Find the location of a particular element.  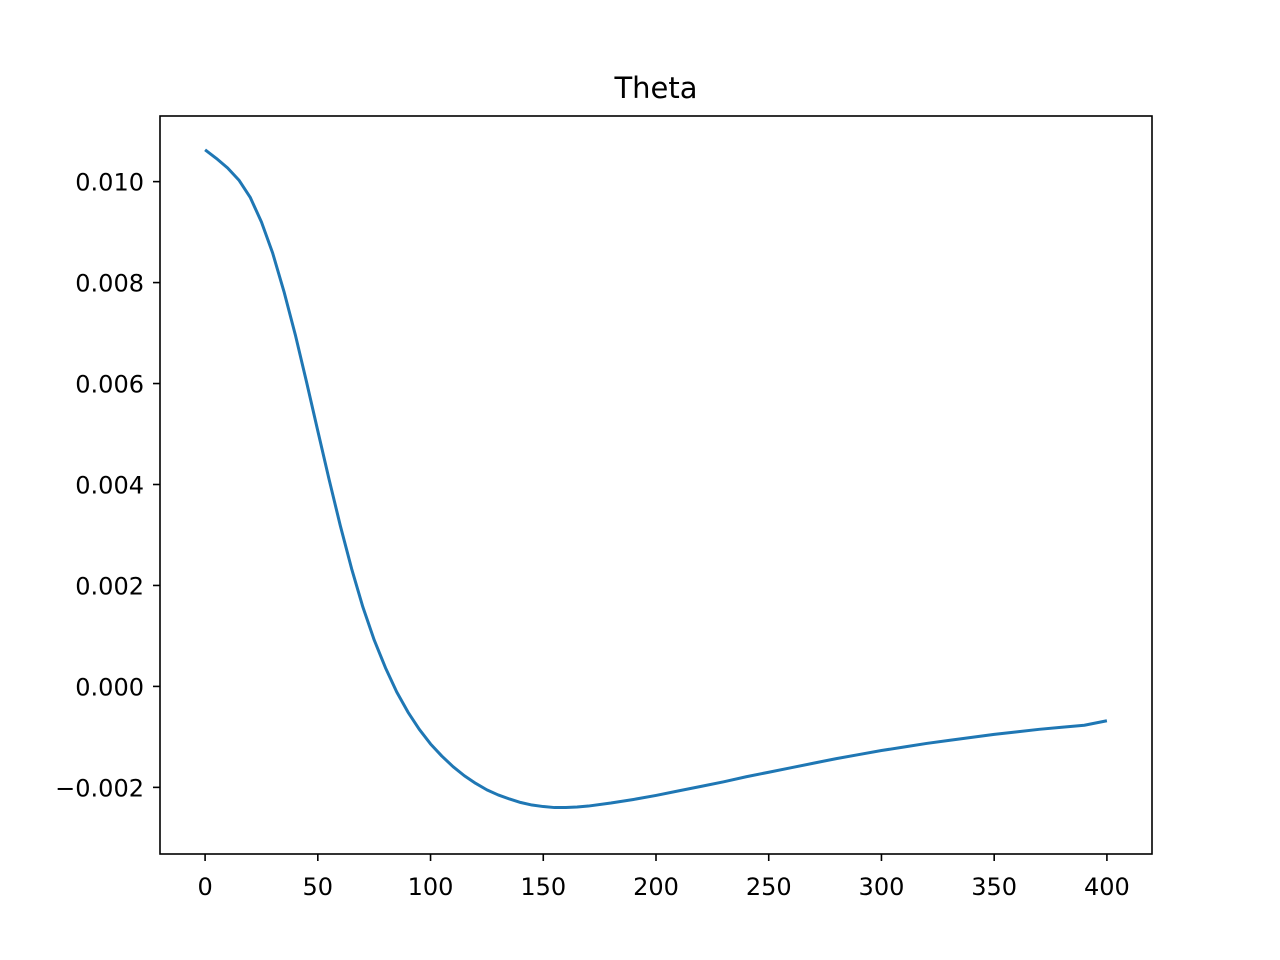

x-tick-label: 0 is located at coordinates (204, 887).